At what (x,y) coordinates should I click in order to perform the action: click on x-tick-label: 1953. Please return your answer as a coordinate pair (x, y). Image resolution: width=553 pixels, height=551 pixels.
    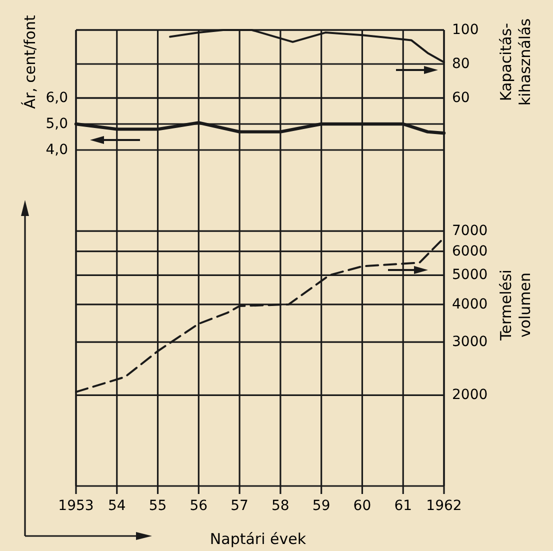
    Looking at the image, I should click on (76, 506).